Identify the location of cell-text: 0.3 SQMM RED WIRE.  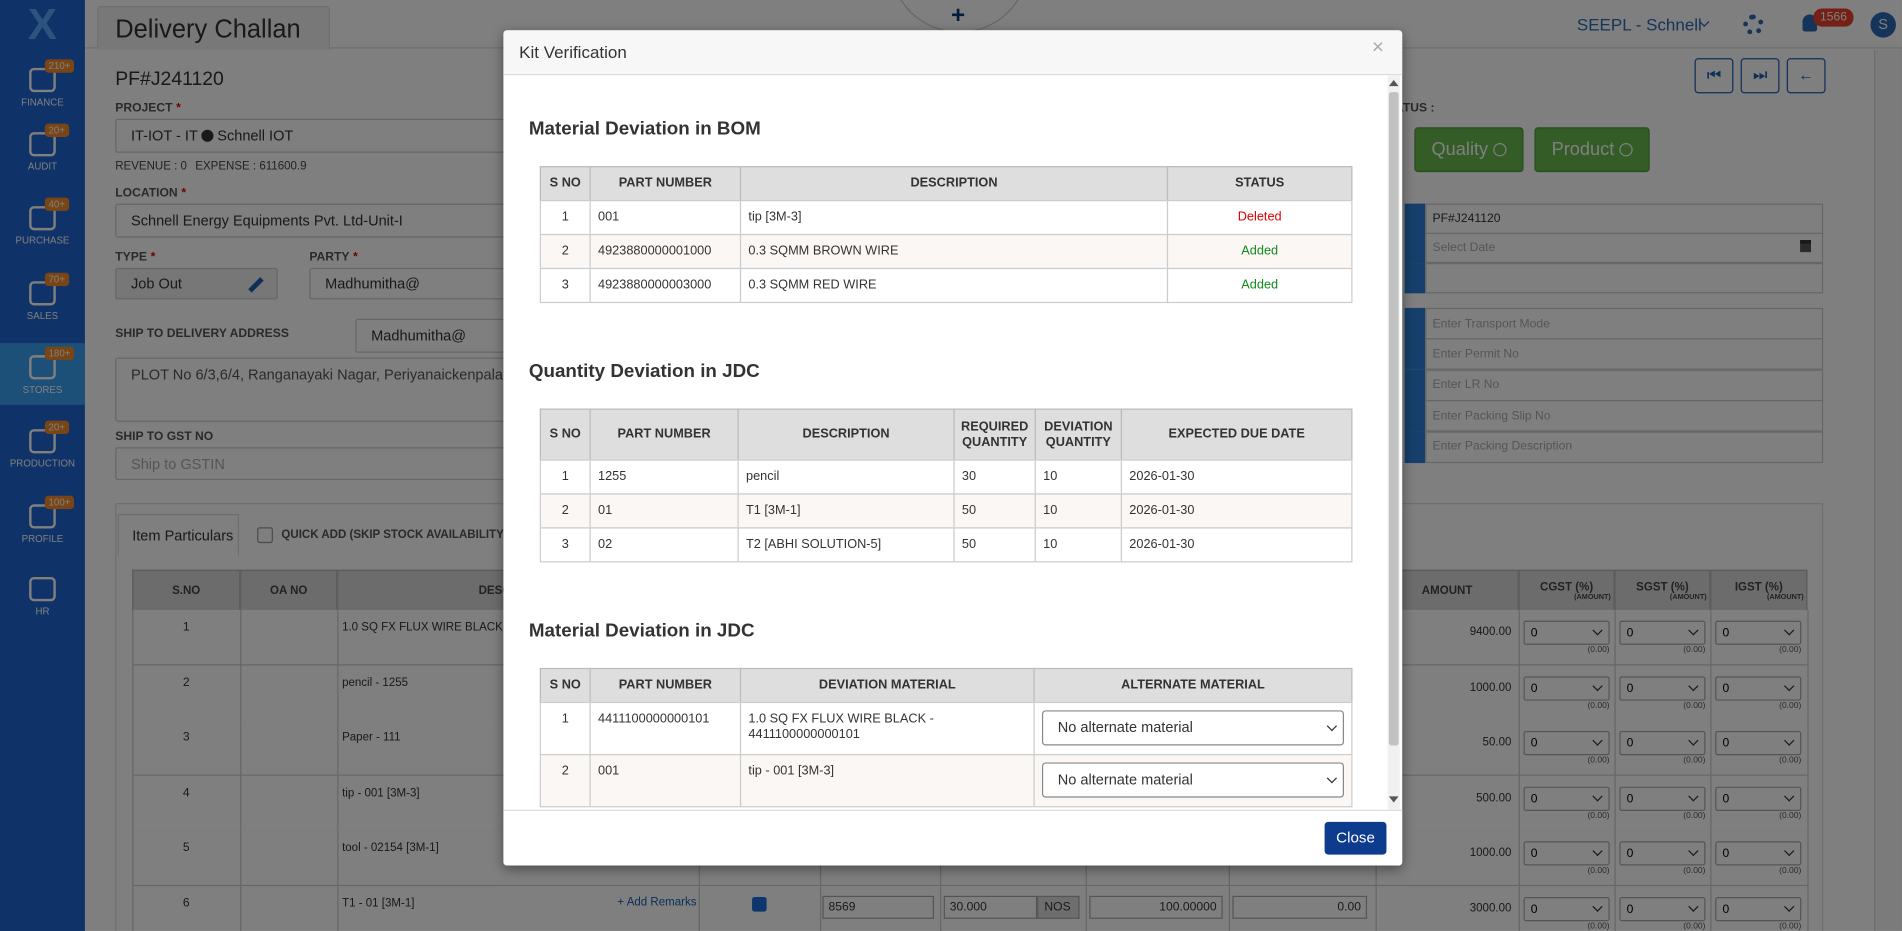
(812, 285).